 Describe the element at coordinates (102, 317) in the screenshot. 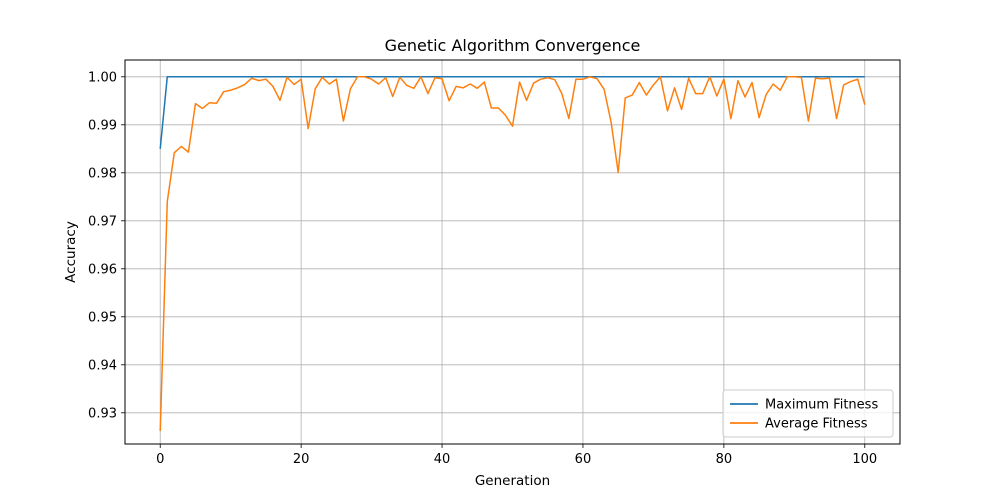

I see `y-tick-label: 0.95` at that location.